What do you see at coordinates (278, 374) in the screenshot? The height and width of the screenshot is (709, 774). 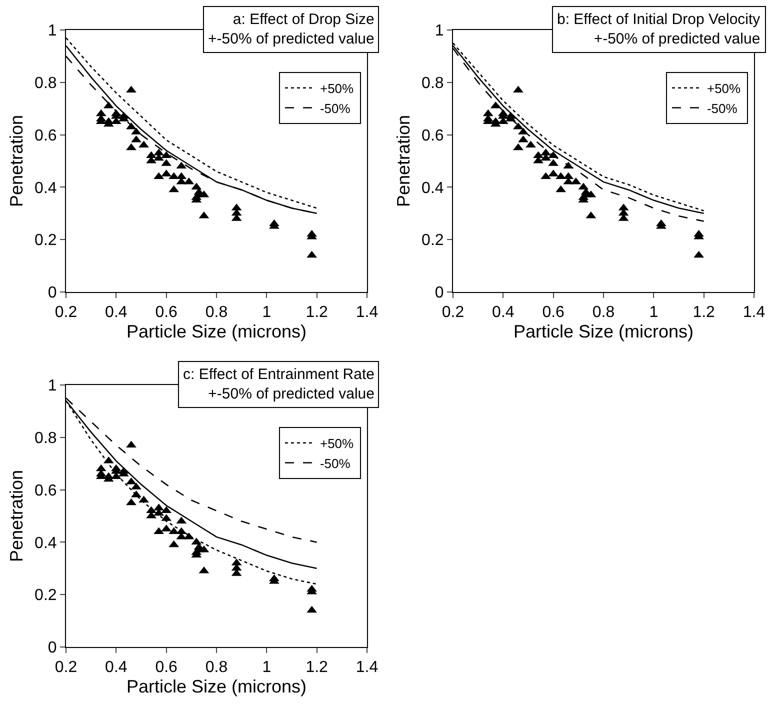 I see `chart-title: c: Effect of Entrainment Rate` at bounding box center [278, 374].